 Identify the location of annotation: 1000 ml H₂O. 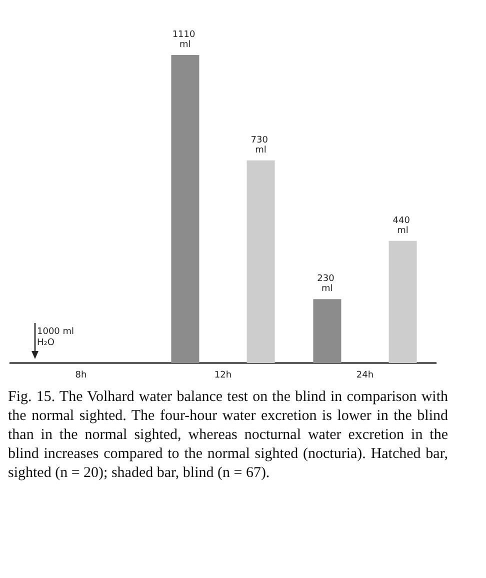
(56, 338).